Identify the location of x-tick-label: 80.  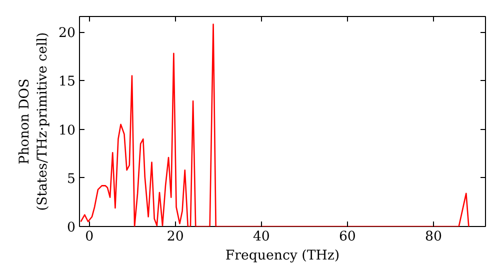
(433, 237).